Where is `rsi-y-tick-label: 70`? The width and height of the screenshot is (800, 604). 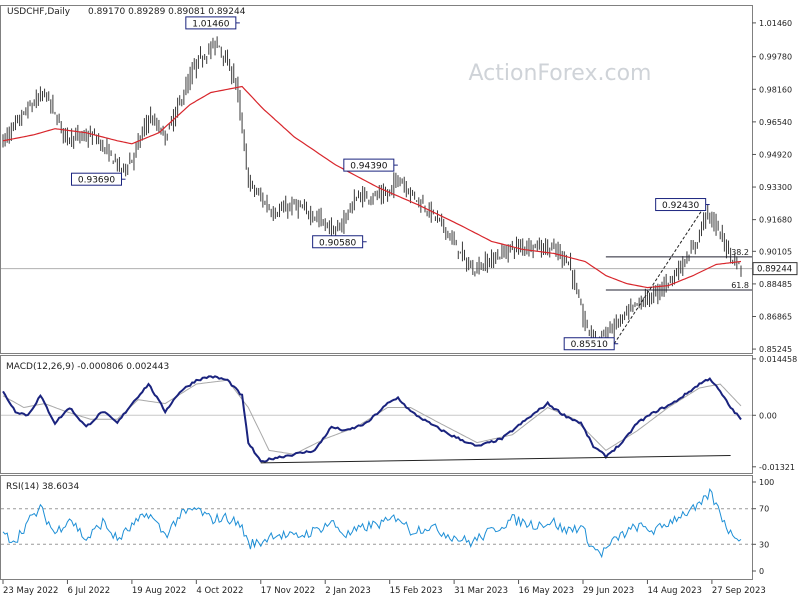 rsi-y-tick-label: 70 is located at coordinates (764, 509).